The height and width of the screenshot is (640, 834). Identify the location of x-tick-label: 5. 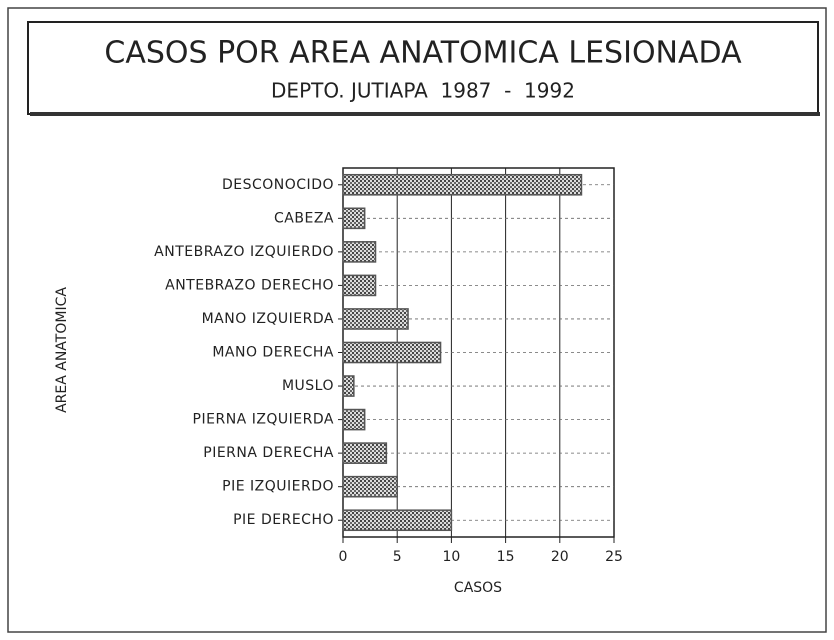
(397, 557).